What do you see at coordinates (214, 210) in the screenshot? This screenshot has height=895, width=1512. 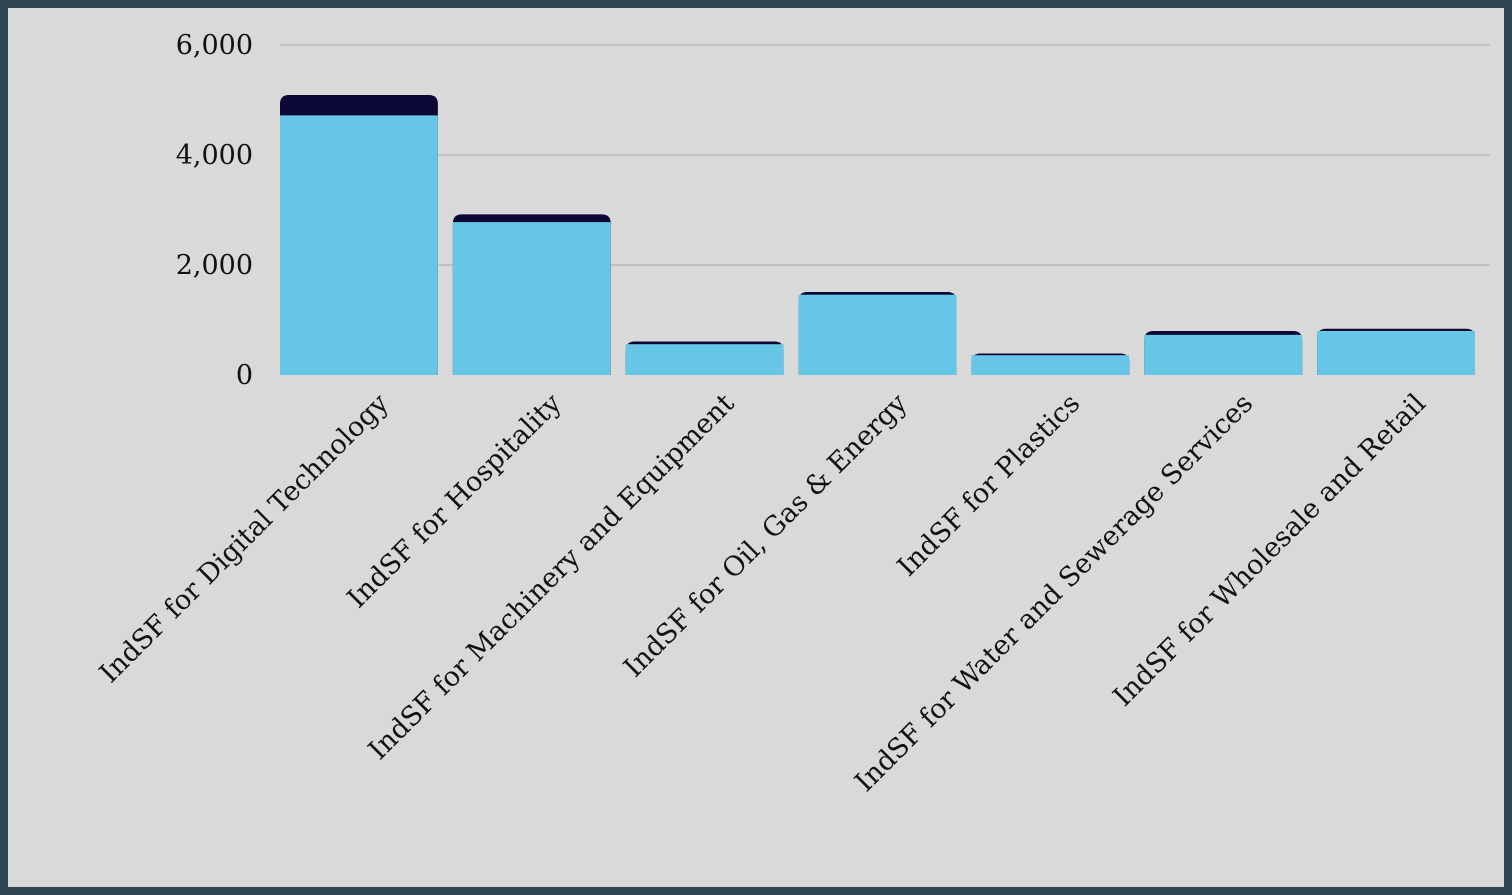 I see `y-axis-tick-labels: 0 2,000 4,000 6,000` at bounding box center [214, 210].